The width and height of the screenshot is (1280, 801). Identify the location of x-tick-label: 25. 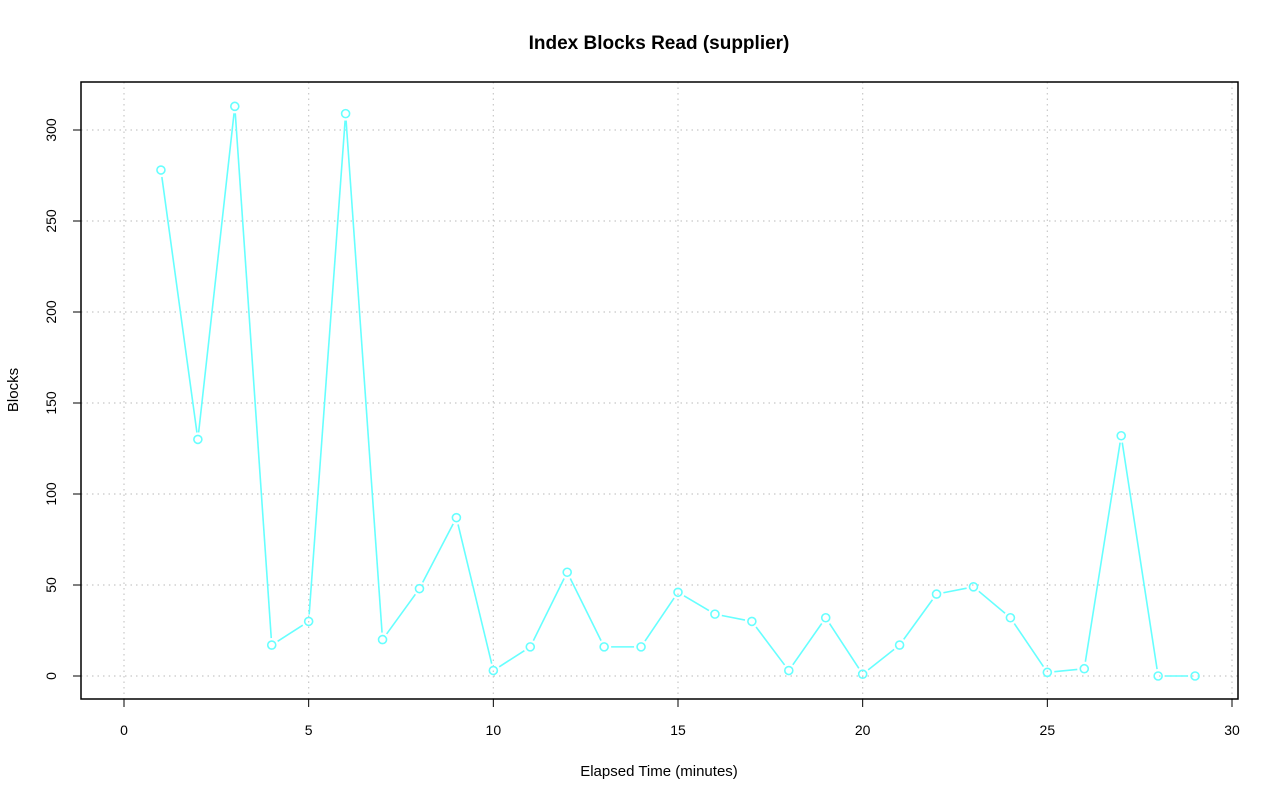
(1048, 730).